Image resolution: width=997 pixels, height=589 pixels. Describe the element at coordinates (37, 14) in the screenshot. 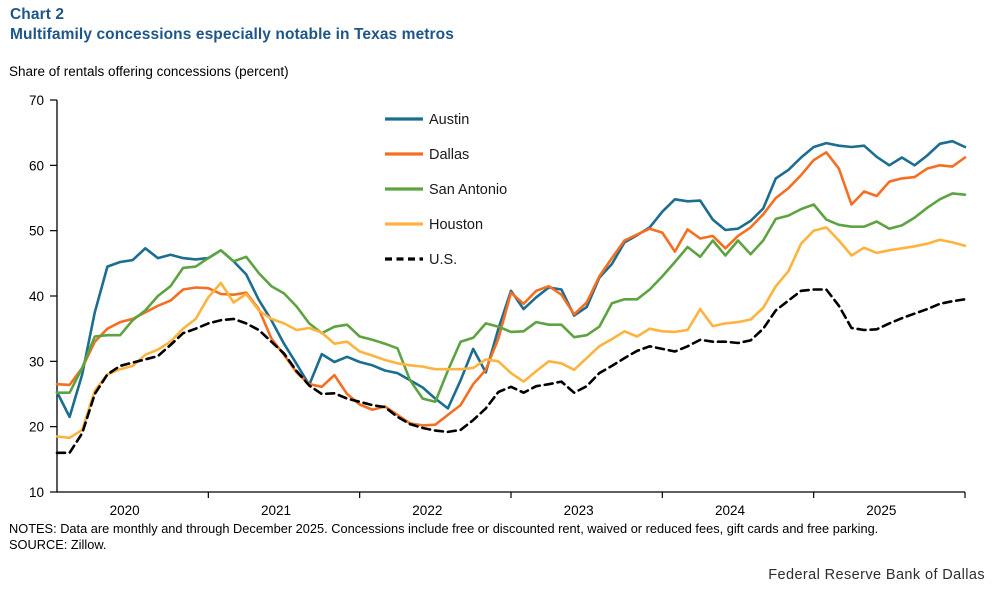

I see `chart-number: Chart 2` at that location.